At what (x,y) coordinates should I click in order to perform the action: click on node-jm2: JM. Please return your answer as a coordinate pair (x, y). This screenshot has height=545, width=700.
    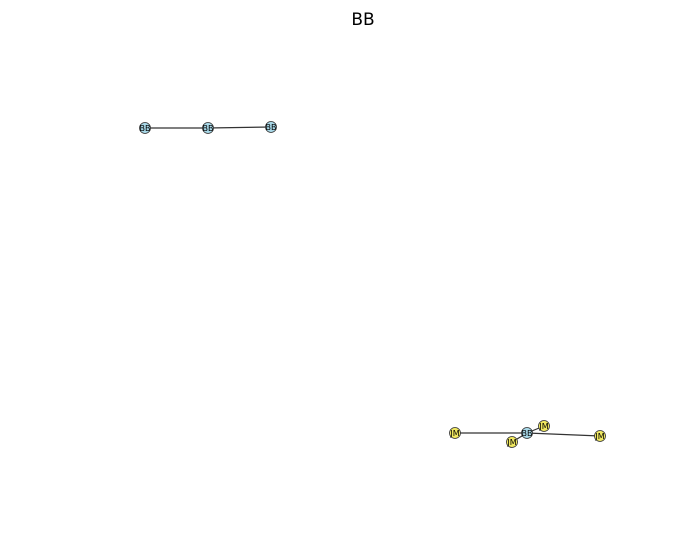
    Looking at the image, I should click on (512, 442).